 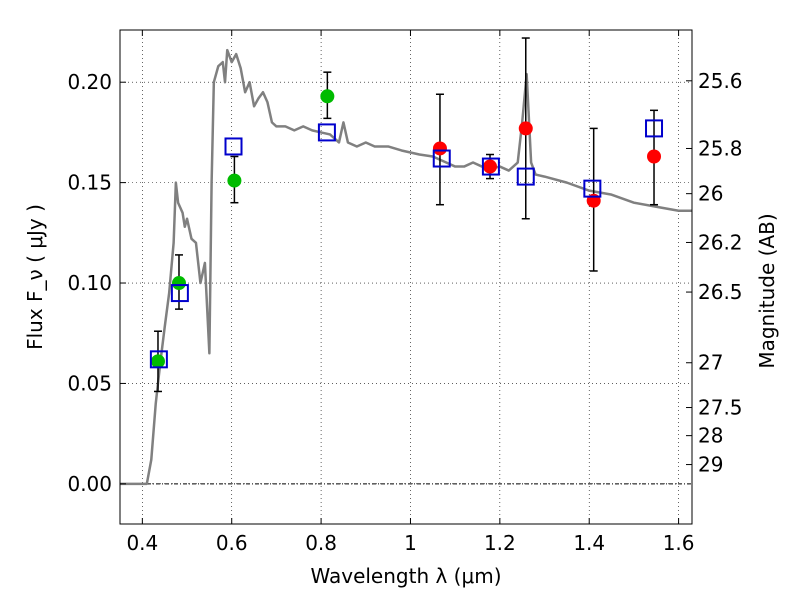 I want to click on y-axis-ticks: 0.00 0.05 0.10 0.15 0.20, so click(x=96, y=283).